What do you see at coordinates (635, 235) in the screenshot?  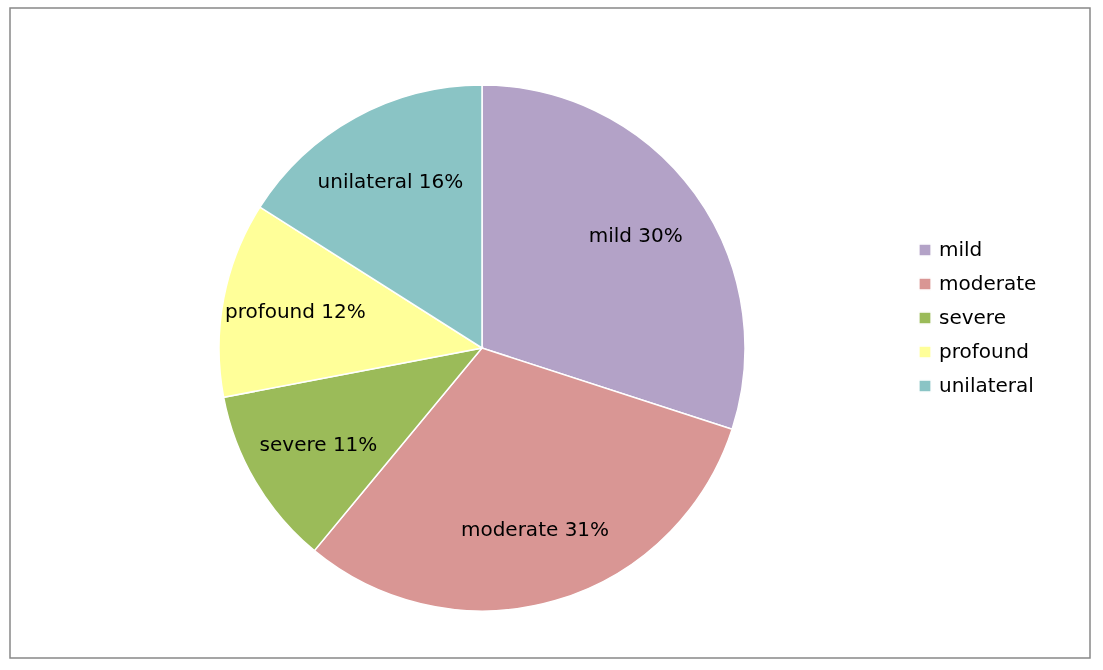 I see `data-label: mild 30%` at bounding box center [635, 235].